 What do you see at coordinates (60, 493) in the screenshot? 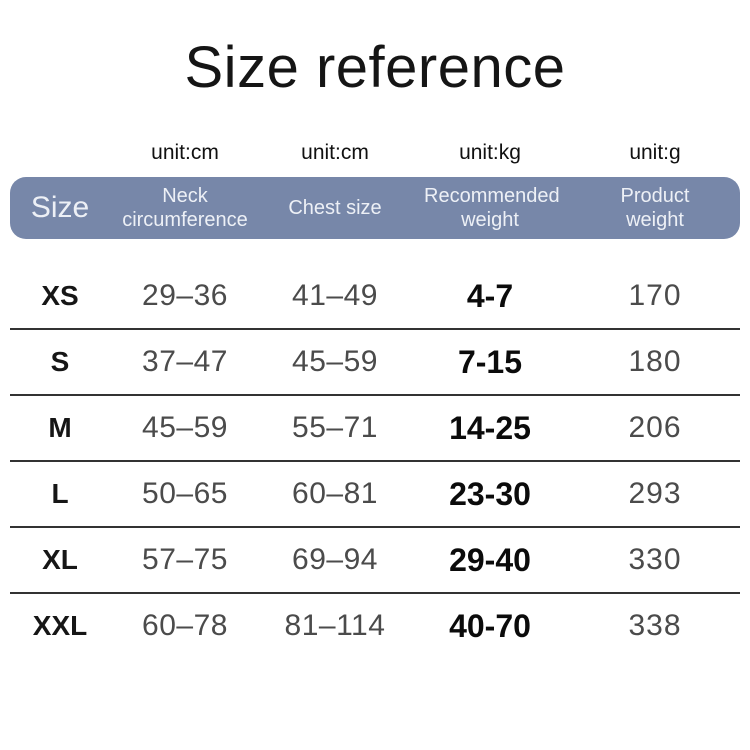
I see `cell-size: L` at bounding box center [60, 493].